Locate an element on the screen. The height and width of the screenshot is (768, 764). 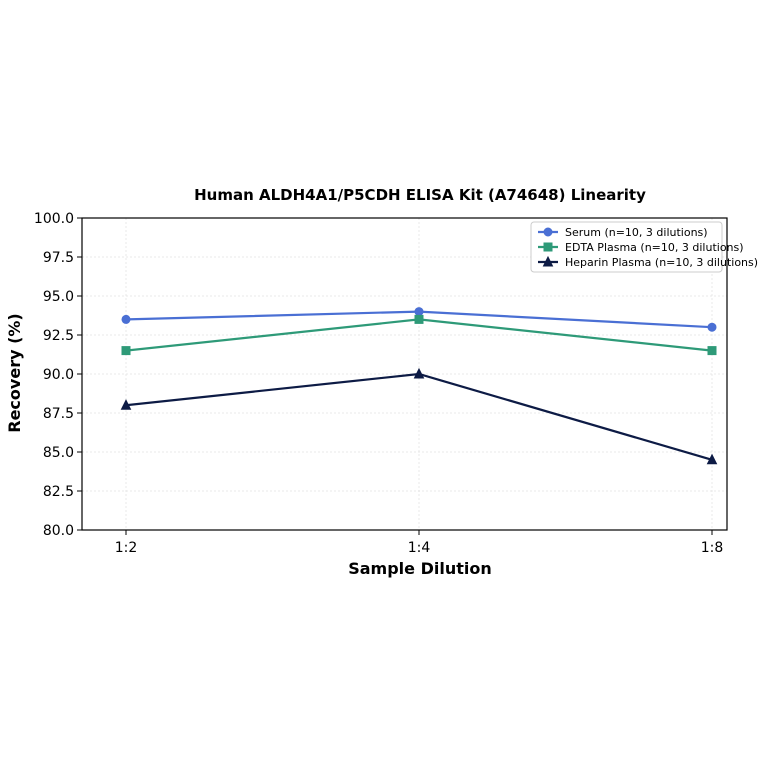
legend-label: EDTA Plasma (n=10, 3 dilutions) is located at coordinates (654, 247).